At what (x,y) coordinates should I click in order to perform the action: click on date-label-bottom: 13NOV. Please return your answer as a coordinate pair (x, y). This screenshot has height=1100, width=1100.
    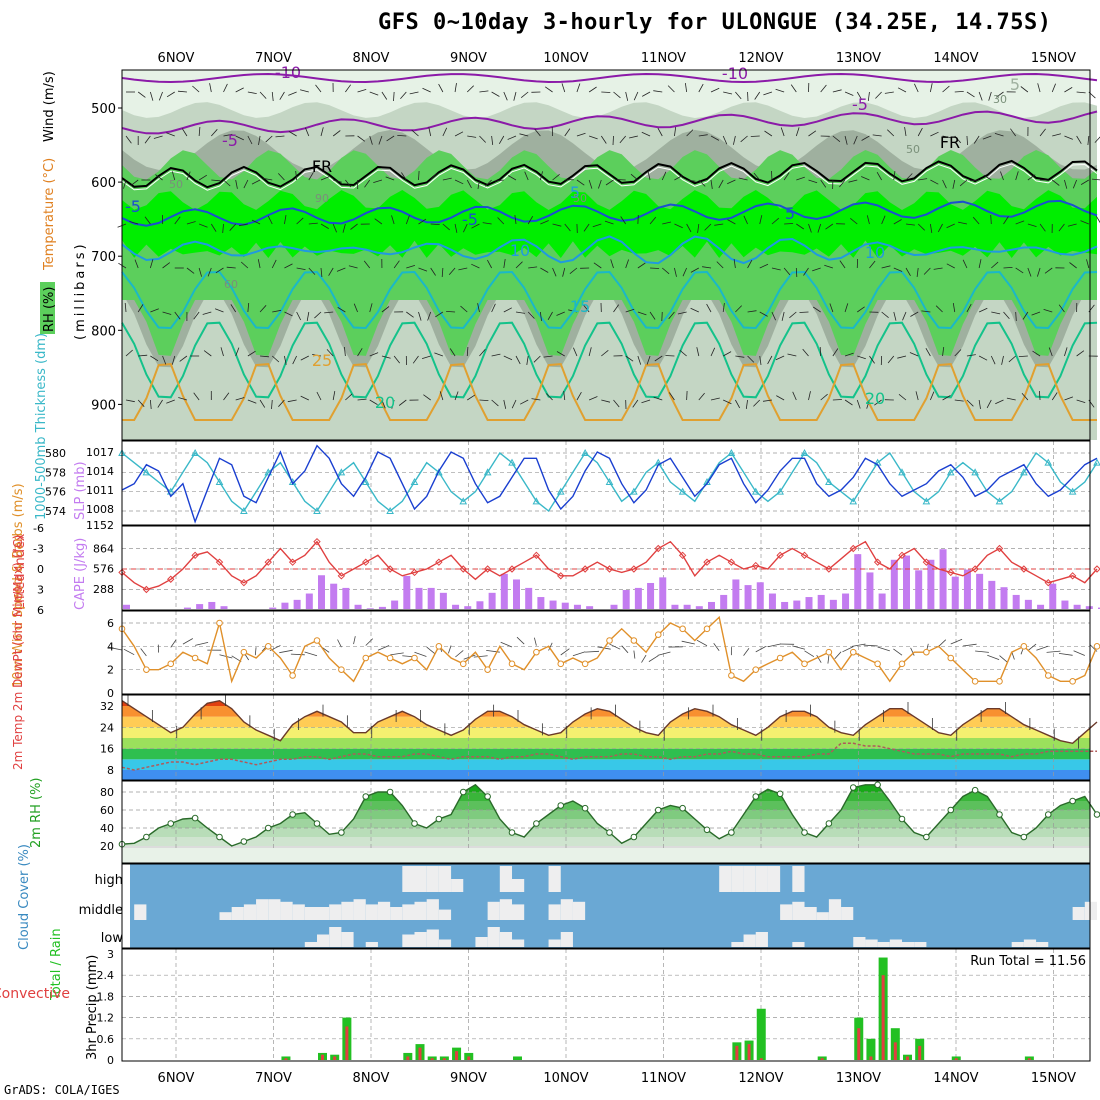
    Looking at the image, I should click on (858, 1078).